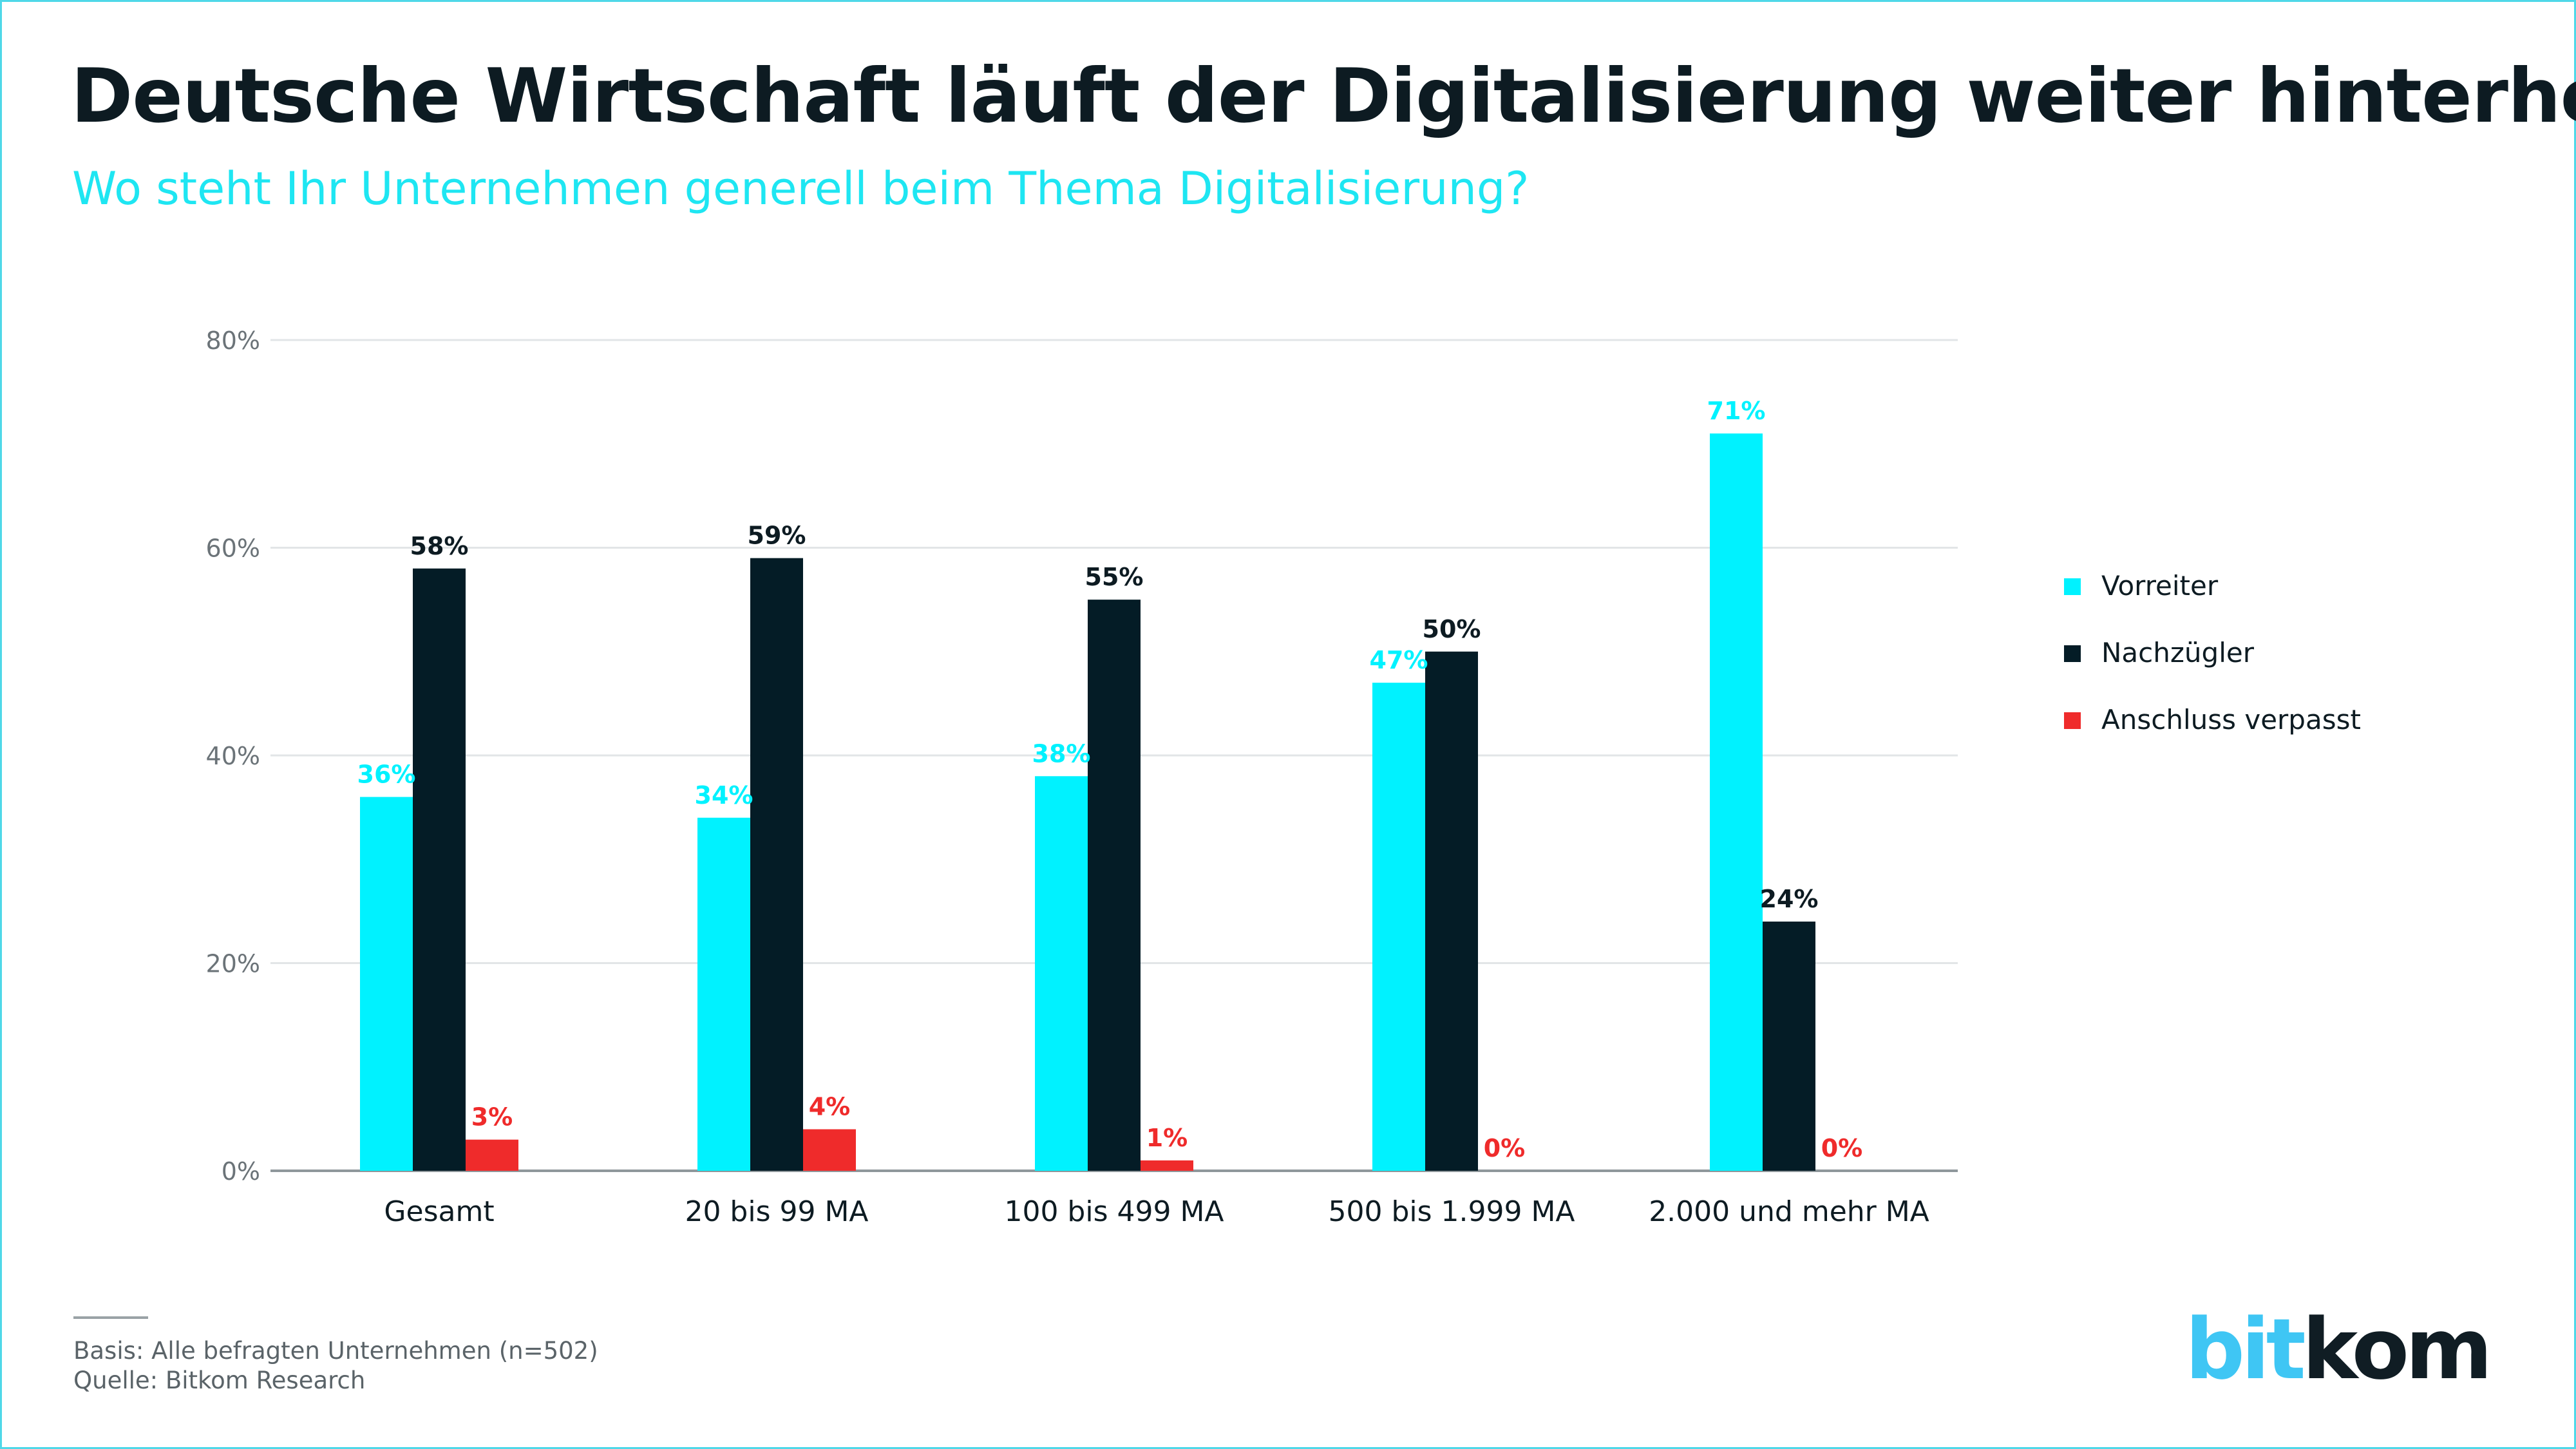 The image size is (2576, 1449). Describe the element at coordinates (830, 1107) in the screenshot. I see `data-label: 4%` at that location.